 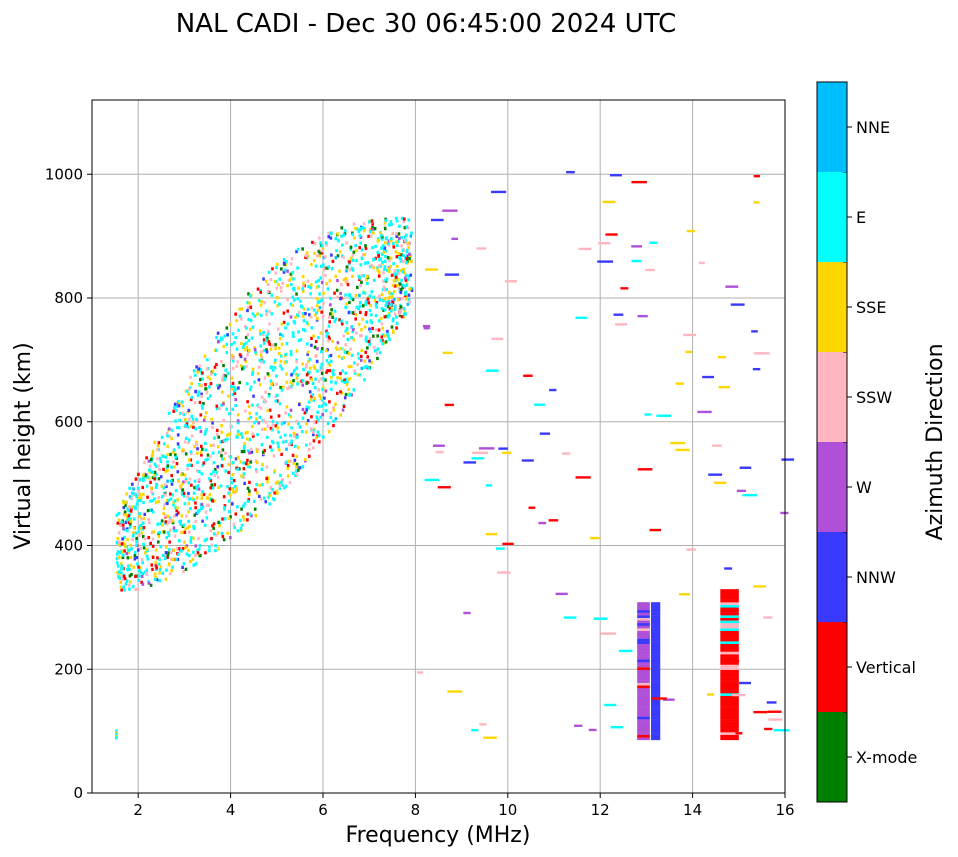 What do you see at coordinates (832, 127) in the screenshot?
I see `colorbar-segment-nne` at bounding box center [832, 127].